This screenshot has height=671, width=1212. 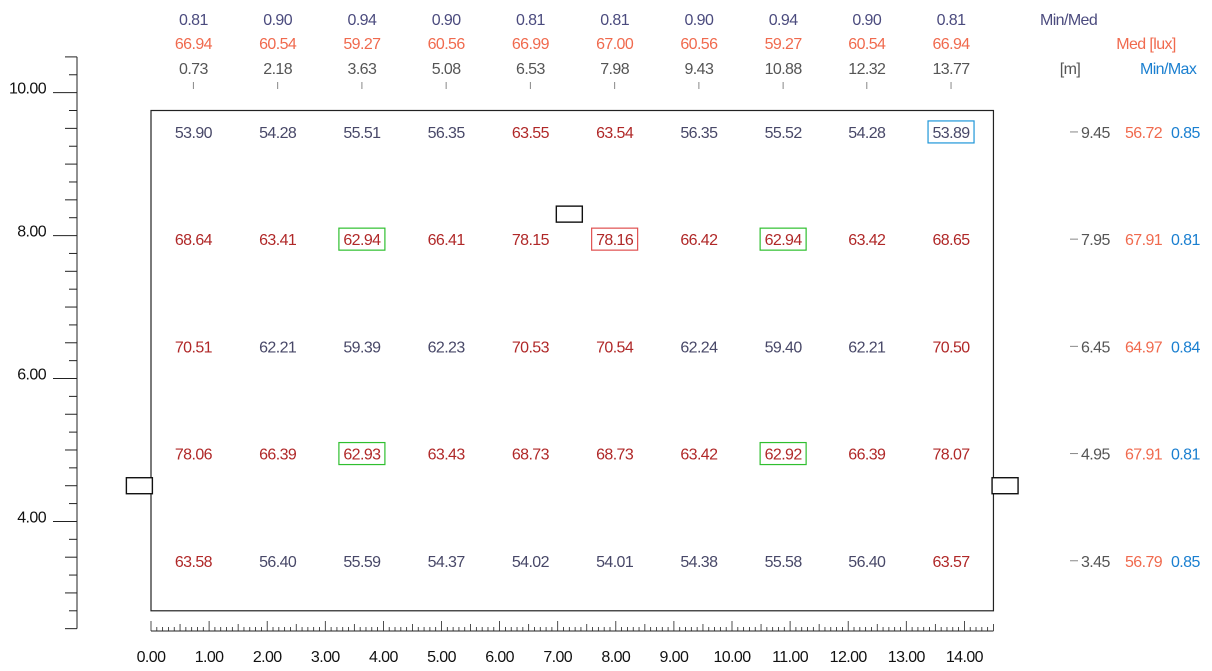 I want to click on column-x: 12.32, so click(x=867, y=69).